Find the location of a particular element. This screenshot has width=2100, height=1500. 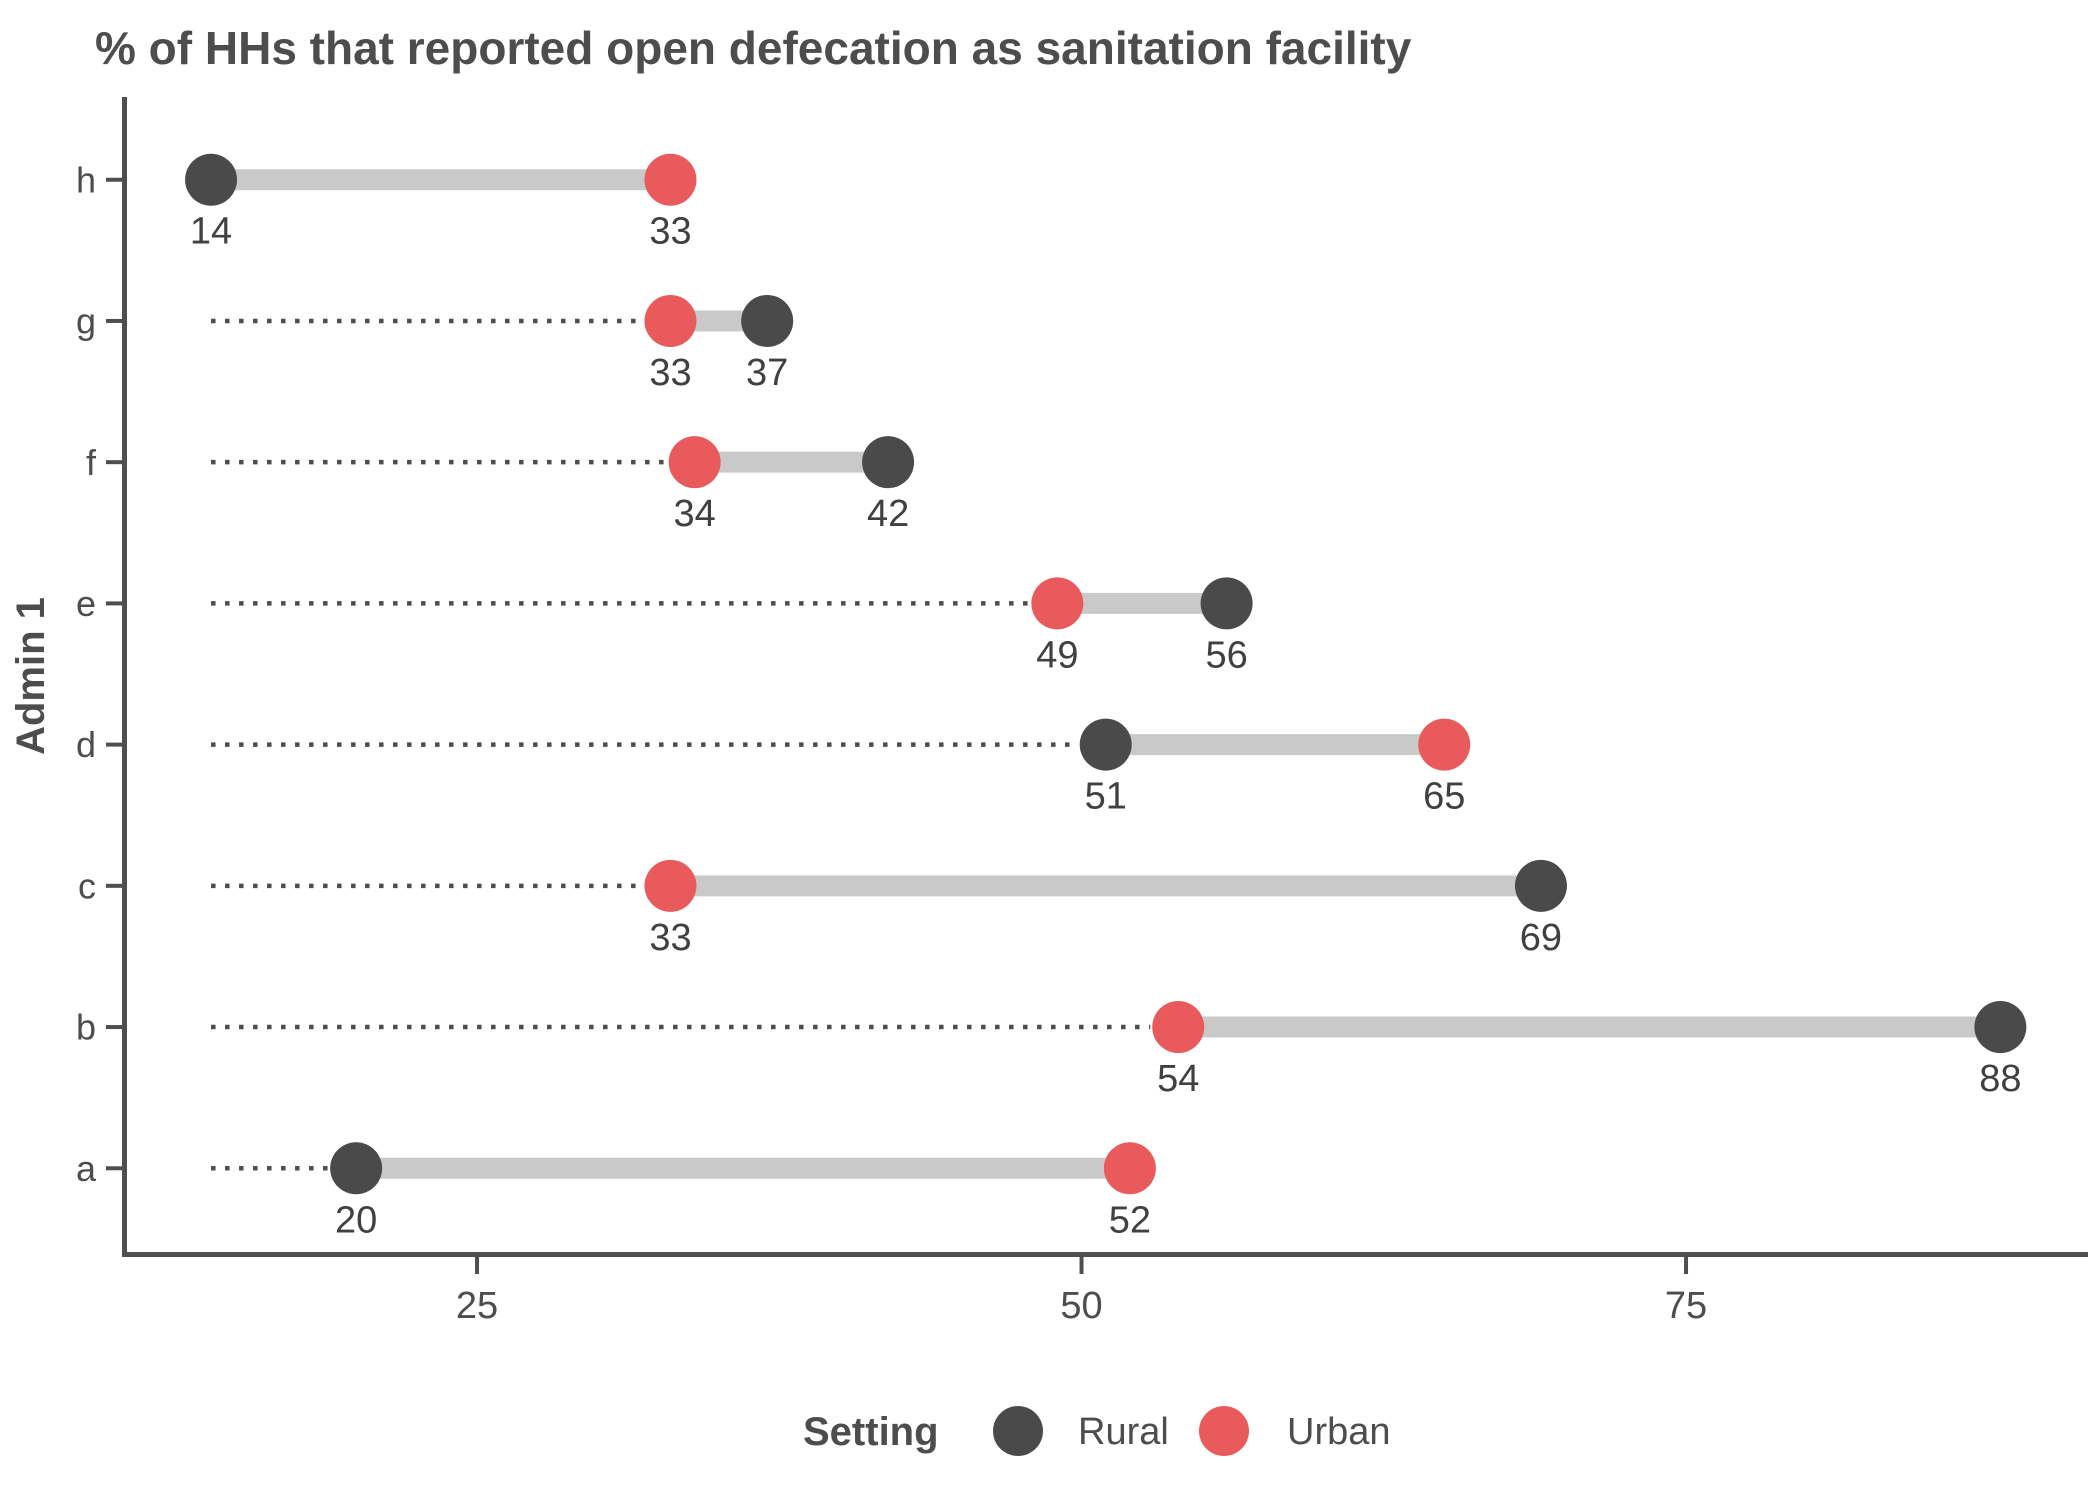

y-axis-category-label: a is located at coordinates (86, 1168).